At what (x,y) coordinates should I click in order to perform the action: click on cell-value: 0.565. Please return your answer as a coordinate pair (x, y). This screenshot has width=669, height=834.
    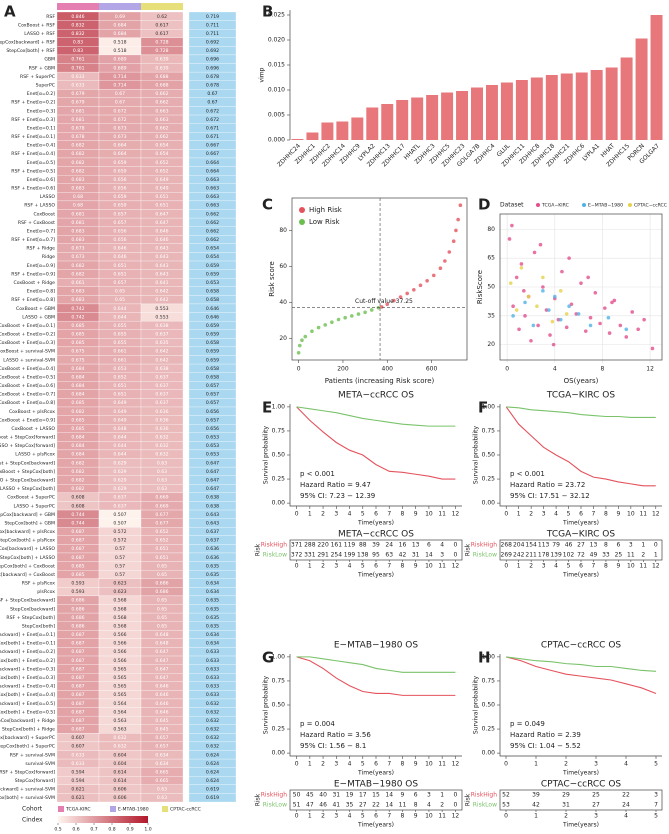
    Looking at the image, I should click on (119, 678).